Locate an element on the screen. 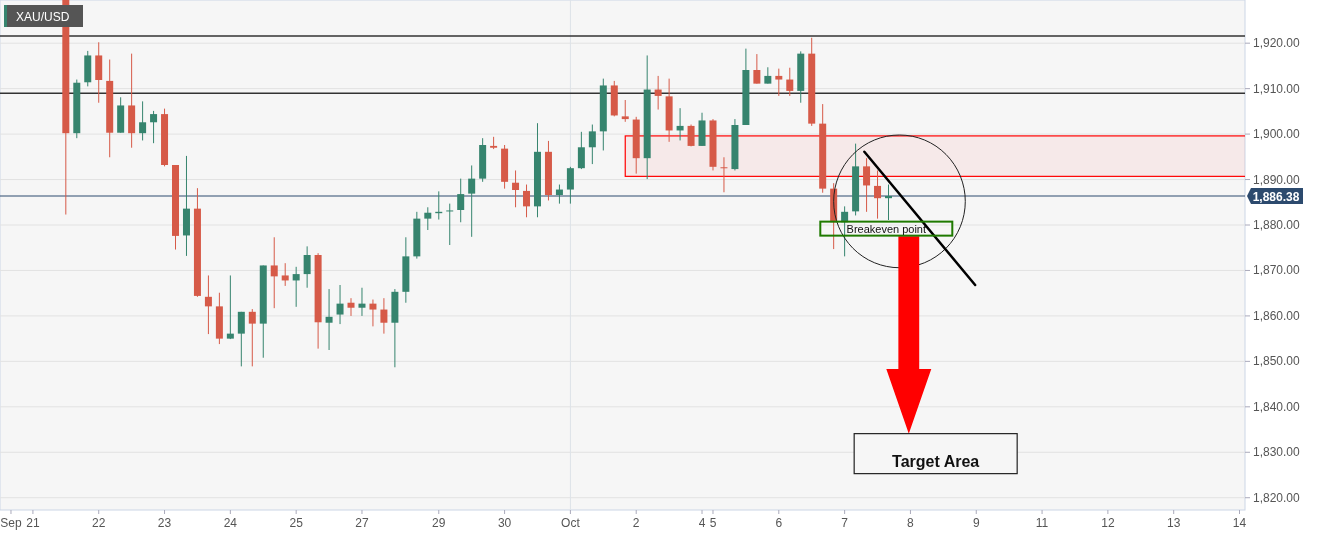 This screenshot has width=1319, height=533. x-tick-label: 27 is located at coordinates (362, 523).